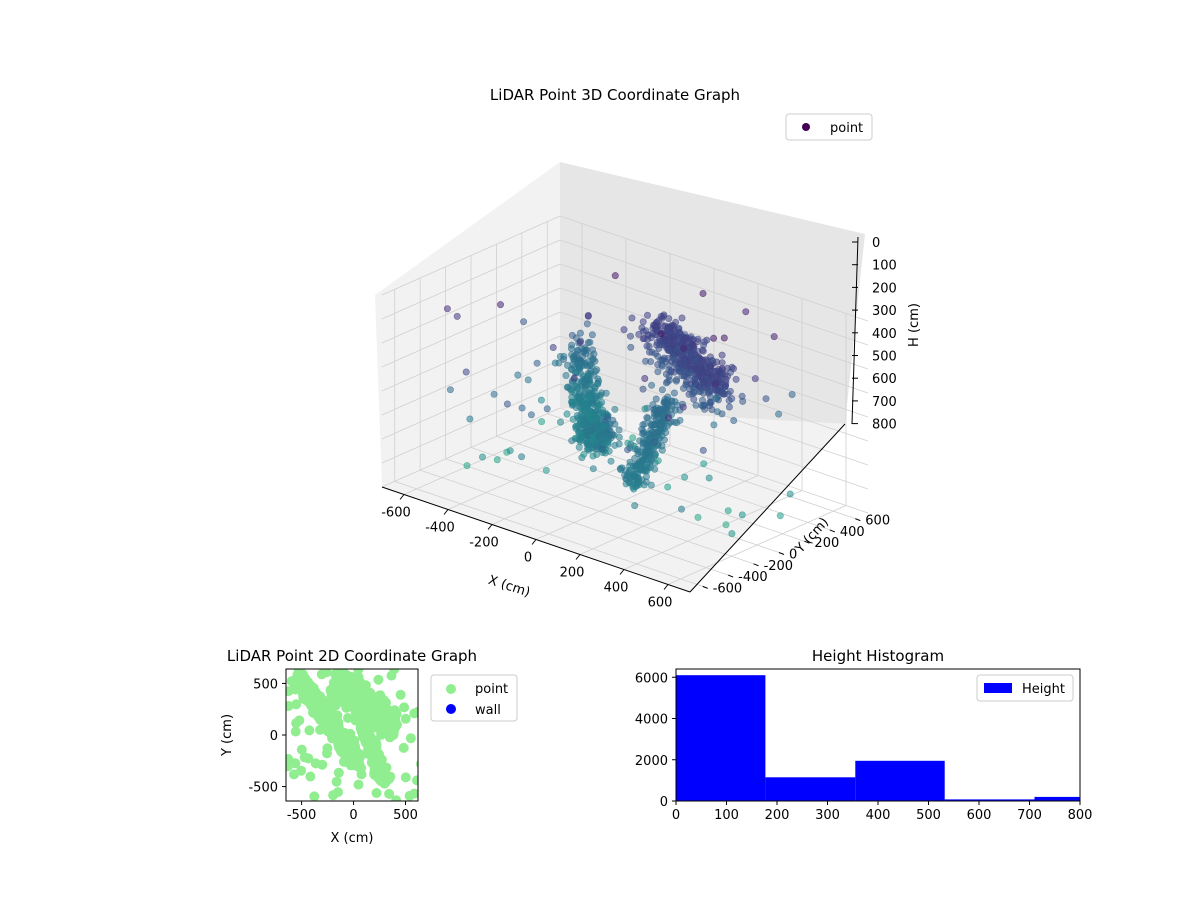  What do you see at coordinates (829, 127) in the screenshot?
I see `legend-3d: point` at bounding box center [829, 127].